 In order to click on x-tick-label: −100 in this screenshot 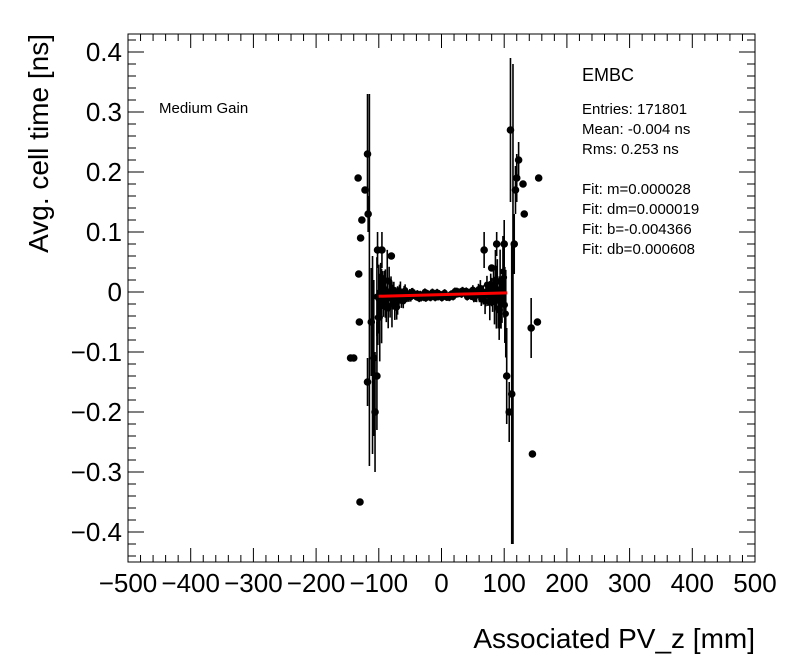, I will do `click(379, 583)`.